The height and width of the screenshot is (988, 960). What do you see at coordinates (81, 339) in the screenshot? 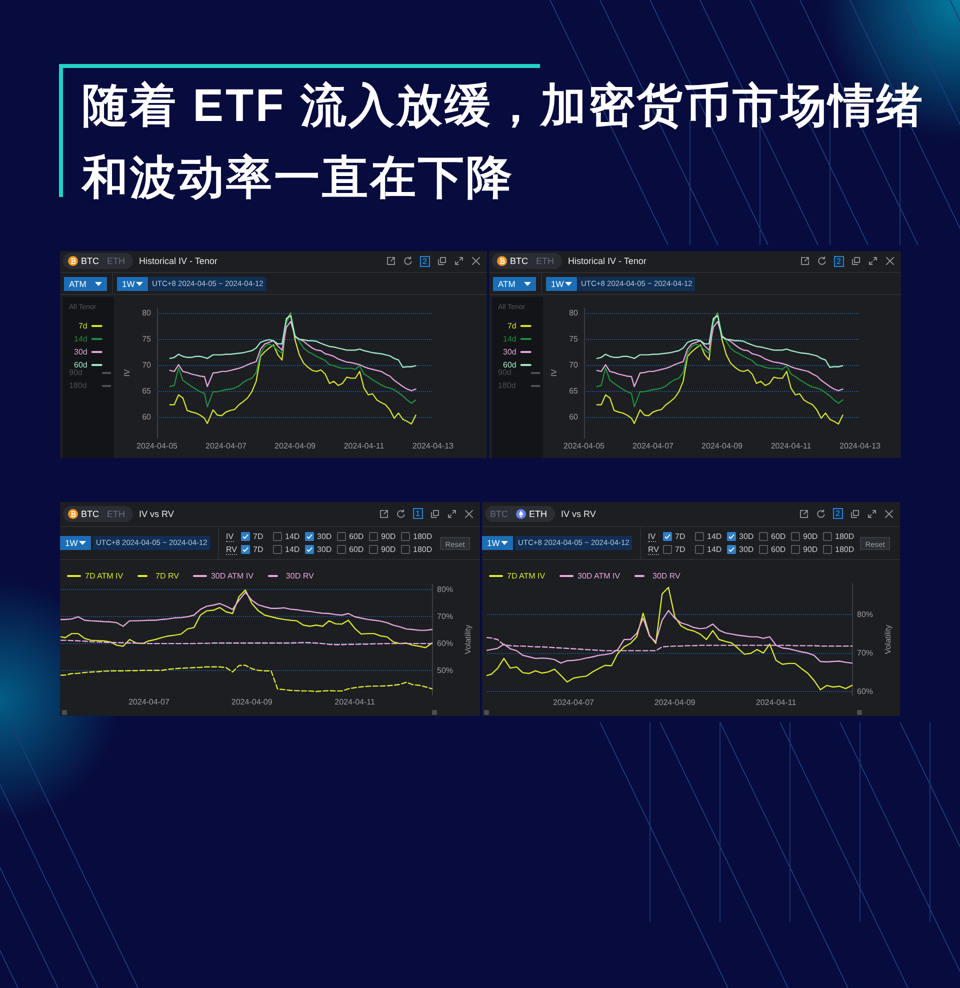
I see `legend-label: 14d` at bounding box center [81, 339].